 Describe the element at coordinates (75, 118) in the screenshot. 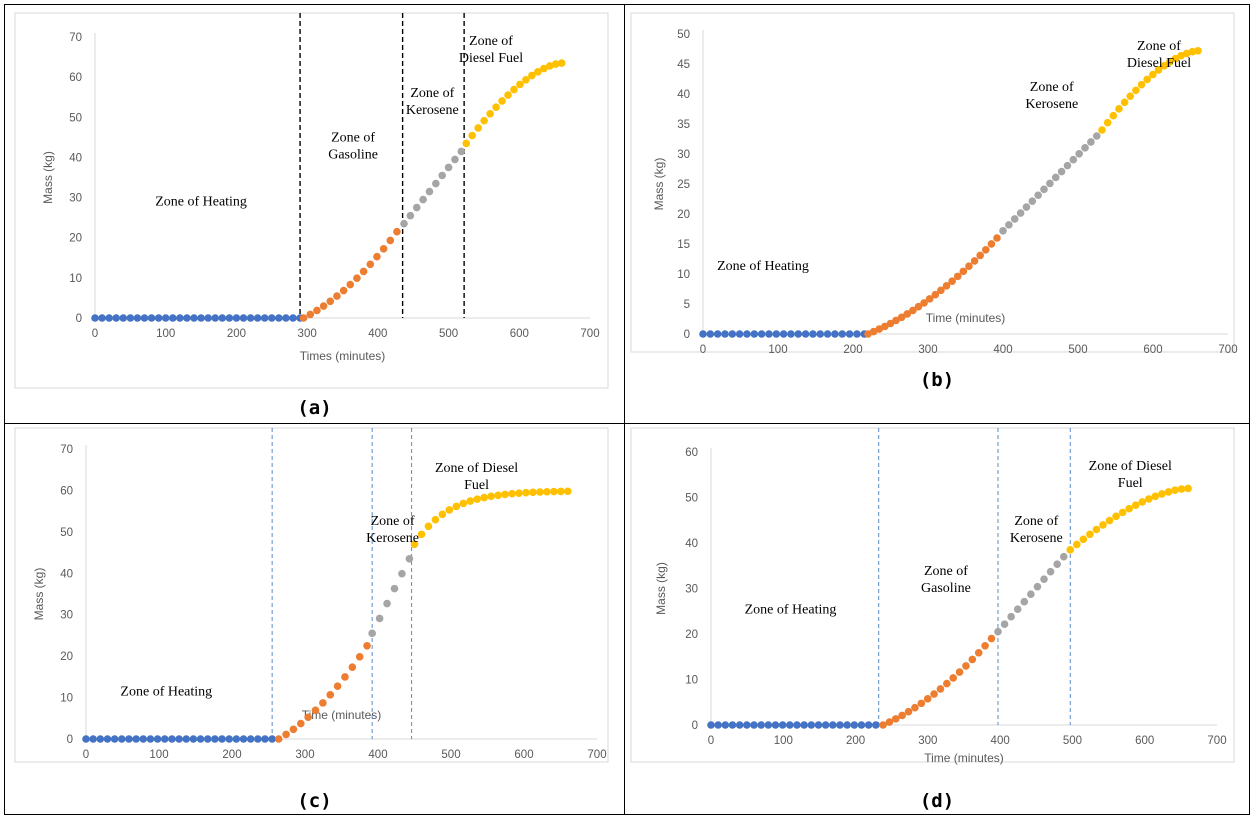

I see `y-tick-label: 50` at that location.